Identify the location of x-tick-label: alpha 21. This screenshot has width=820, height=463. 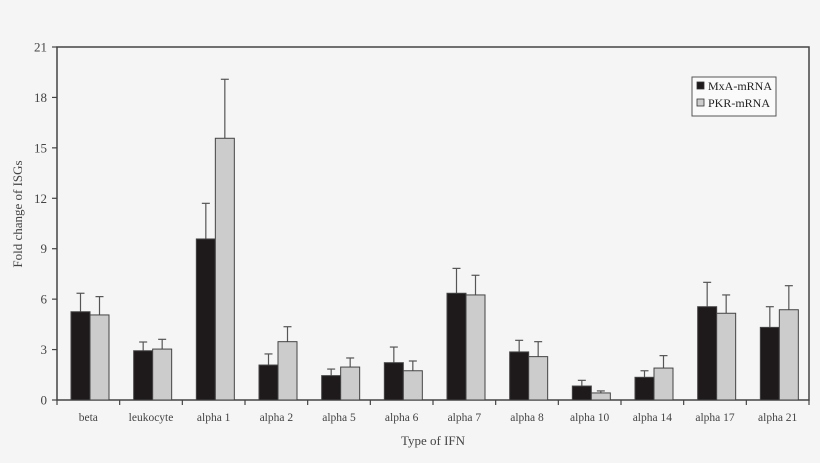
(778, 418).